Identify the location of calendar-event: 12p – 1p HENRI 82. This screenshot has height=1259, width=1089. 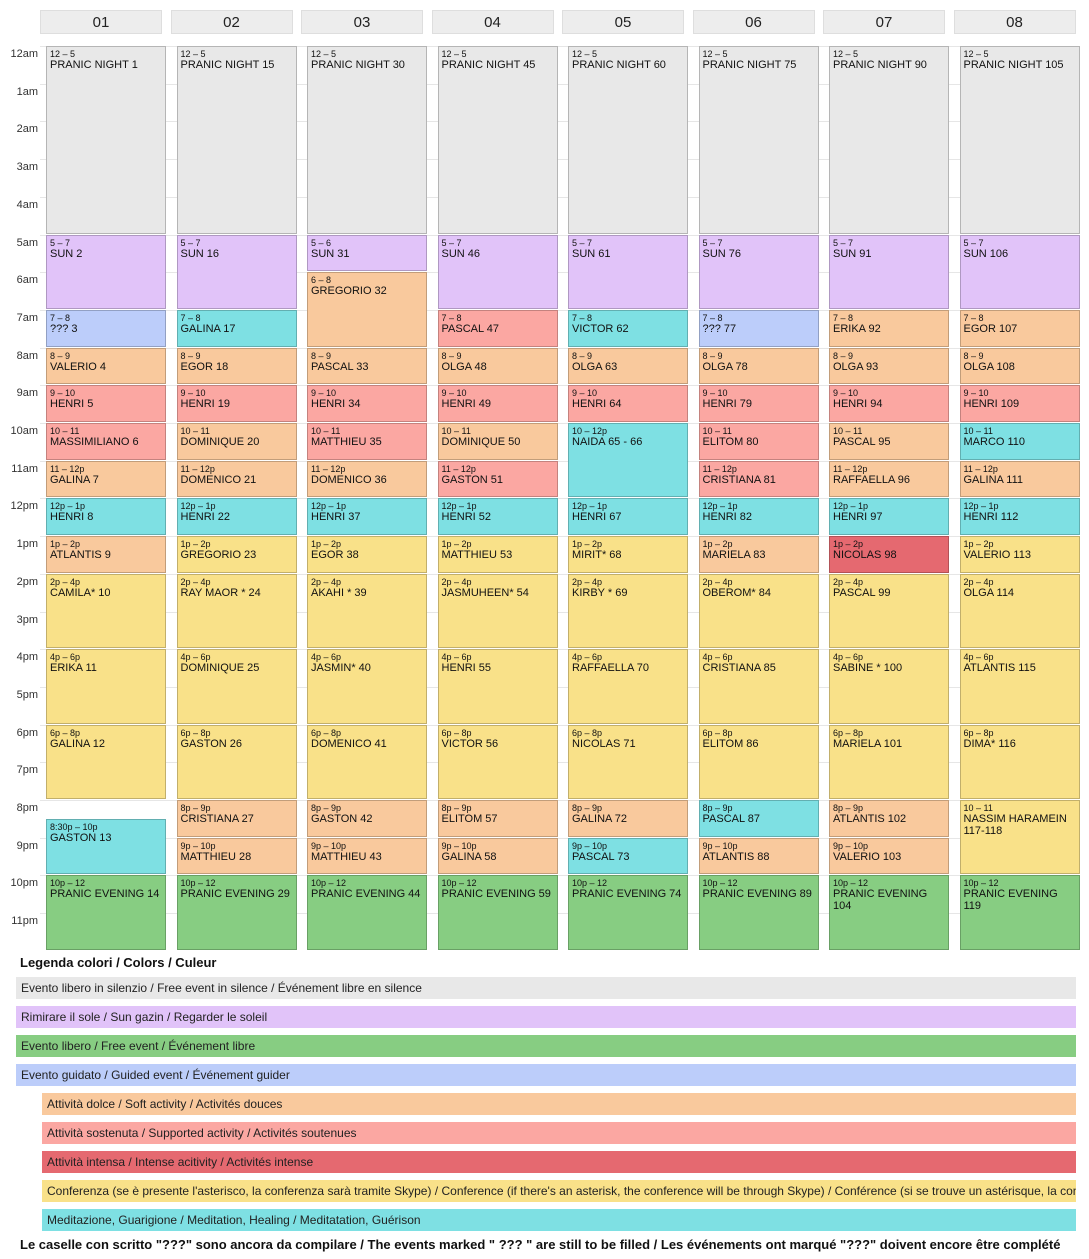
(758, 517).